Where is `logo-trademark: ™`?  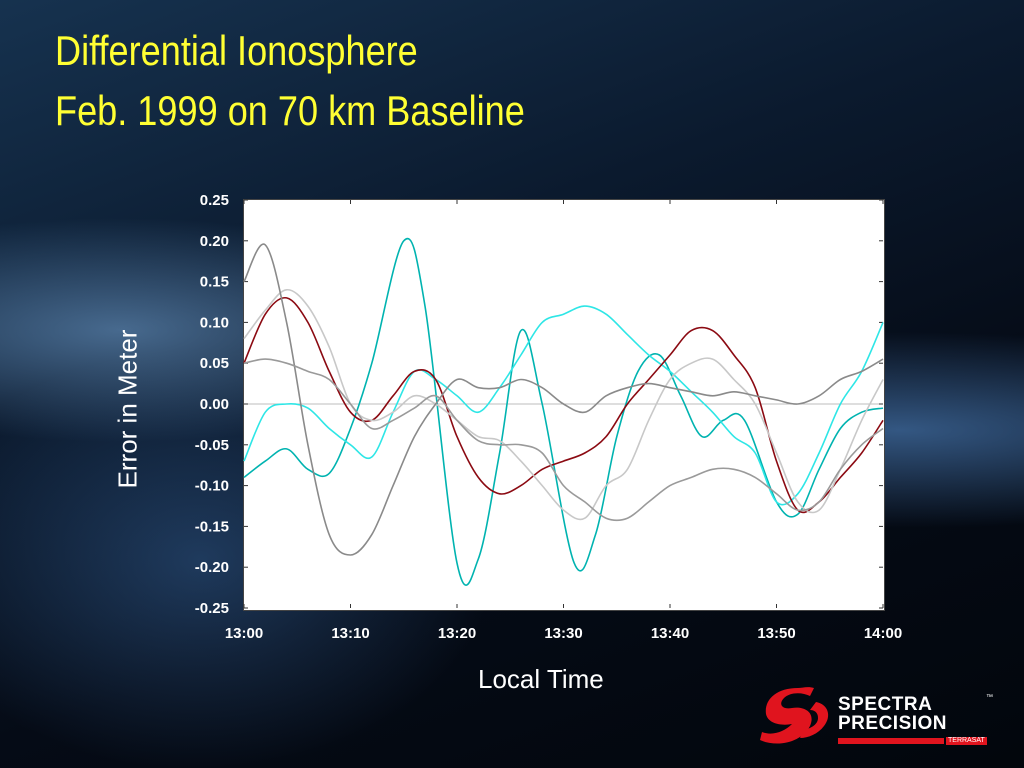 logo-trademark: ™ is located at coordinates (989, 697).